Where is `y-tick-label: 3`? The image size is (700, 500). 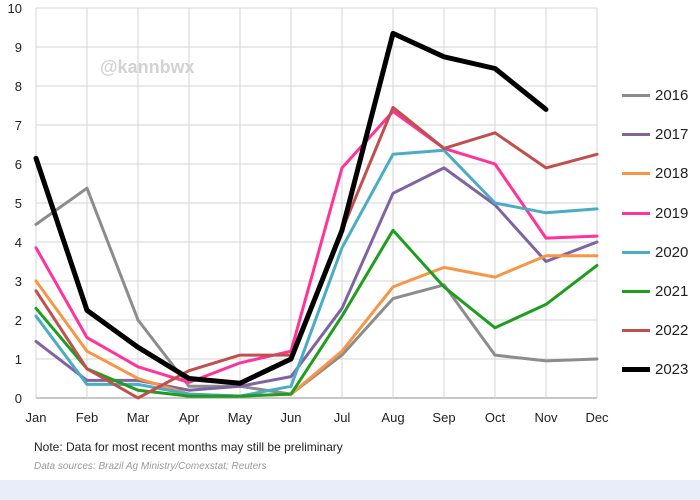 y-tick-label: 3 is located at coordinates (18, 281).